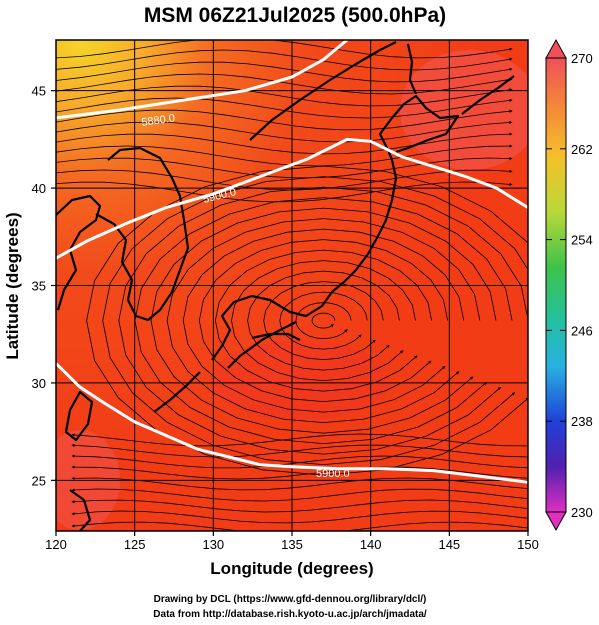 The width and height of the screenshot is (599, 625). What do you see at coordinates (582, 330) in the screenshot?
I see `colorbar-tick-label: 246` at bounding box center [582, 330].